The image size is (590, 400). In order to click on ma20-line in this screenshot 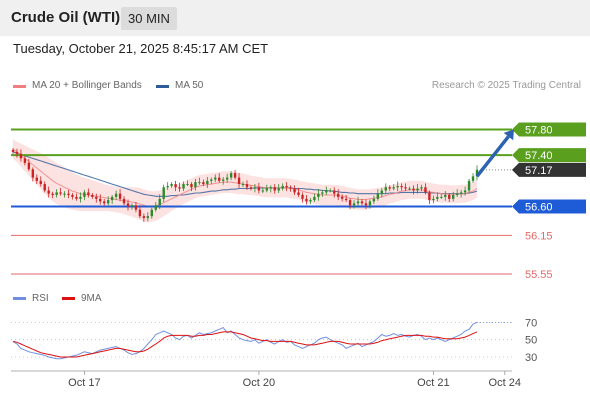, I will do `click(245, 177)`.